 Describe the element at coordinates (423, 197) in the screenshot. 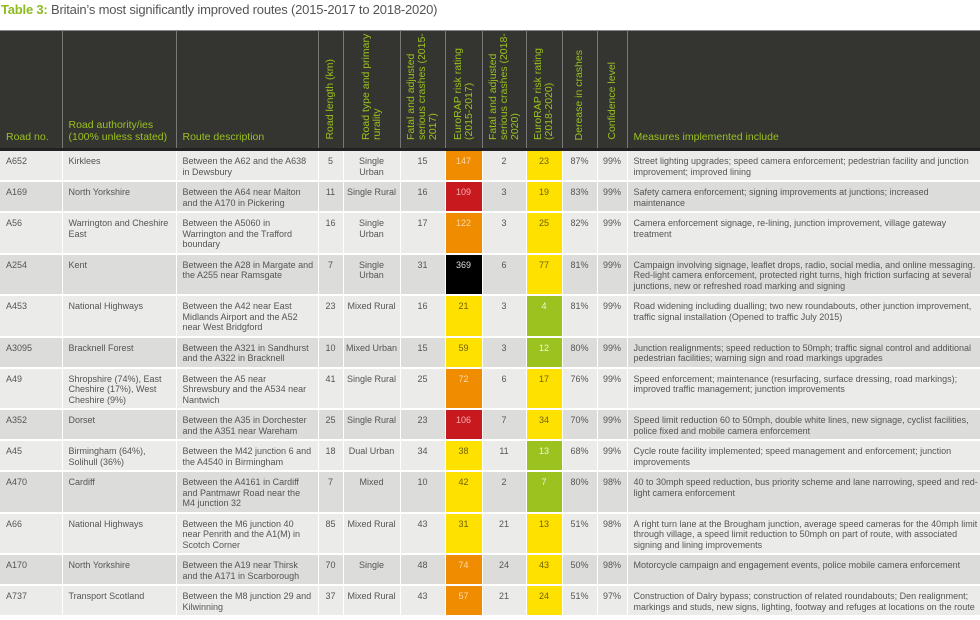

I see `cell-crashes1: 16` at that location.